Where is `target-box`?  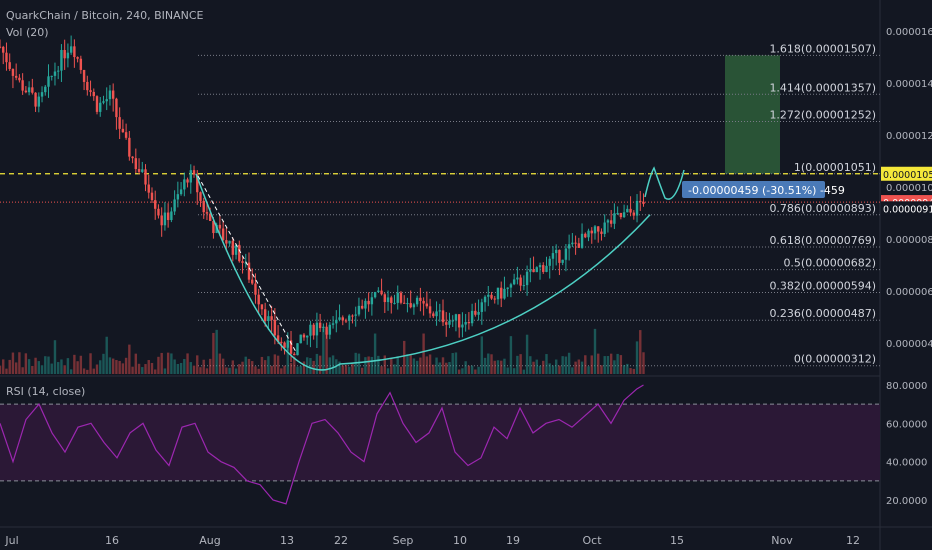
target-box is located at coordinates (752, 114).